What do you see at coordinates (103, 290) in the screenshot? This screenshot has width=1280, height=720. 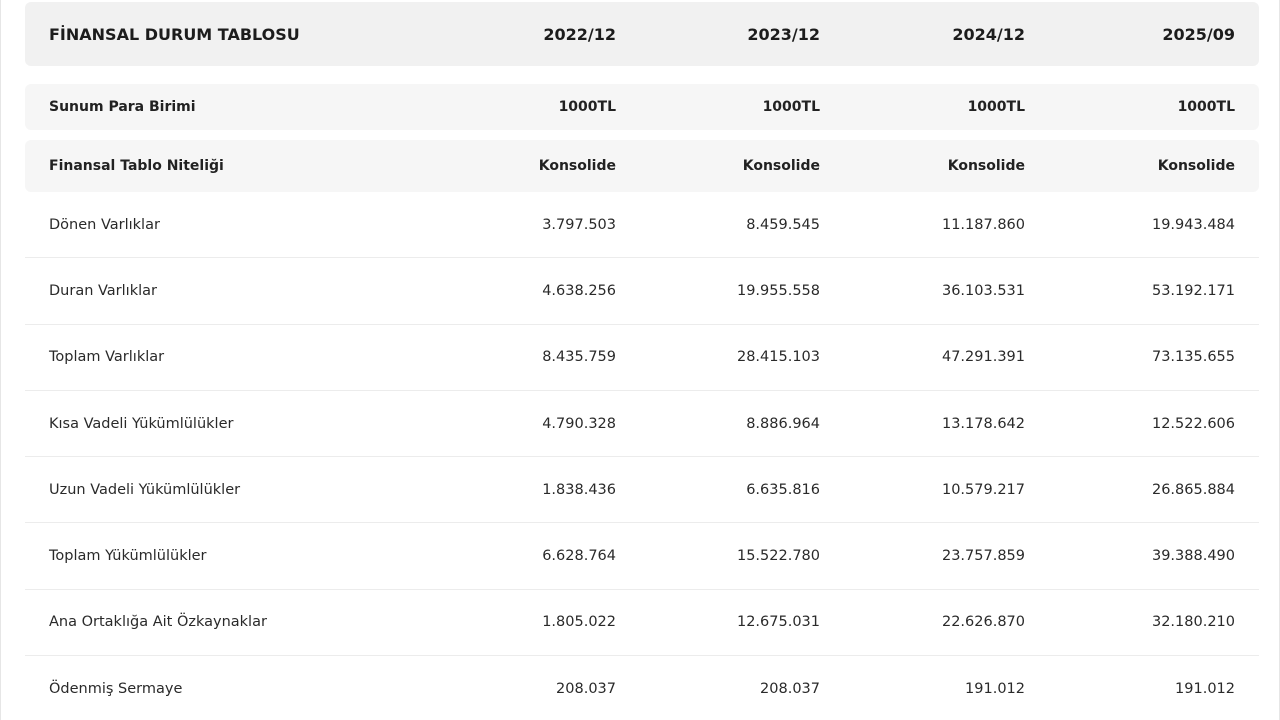 I see `row-label: Duran Varlıklar` at bounding box center [103, 290].